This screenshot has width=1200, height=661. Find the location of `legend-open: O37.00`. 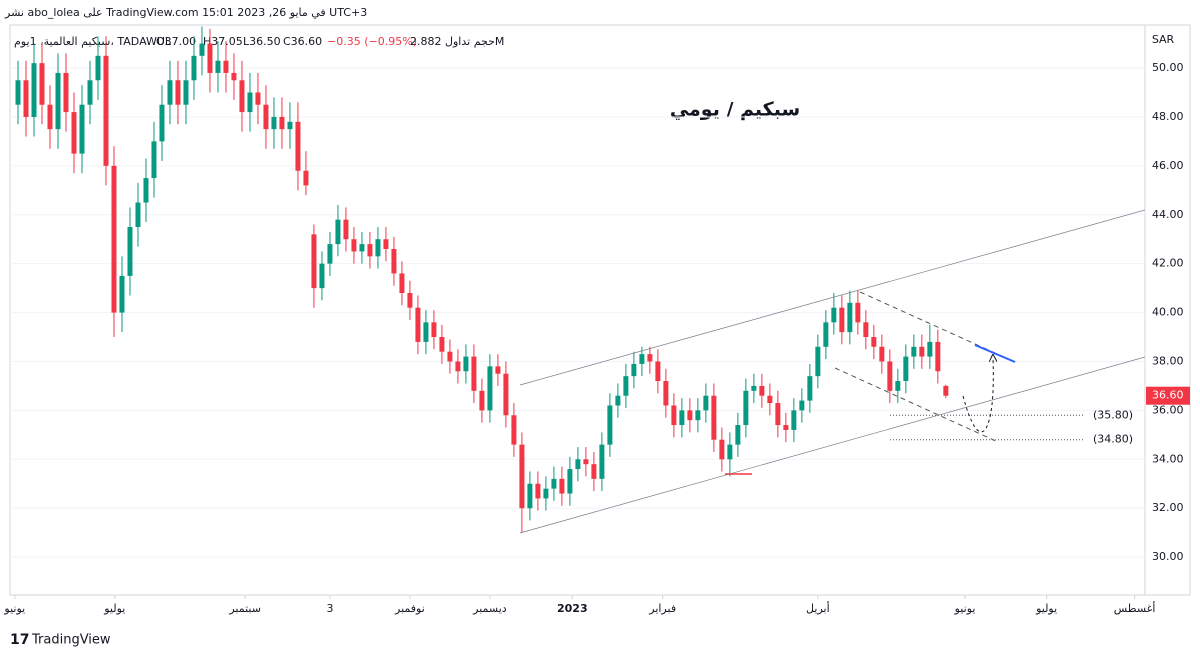

legend-open: O37.00 is located at coordinates (176, 41).